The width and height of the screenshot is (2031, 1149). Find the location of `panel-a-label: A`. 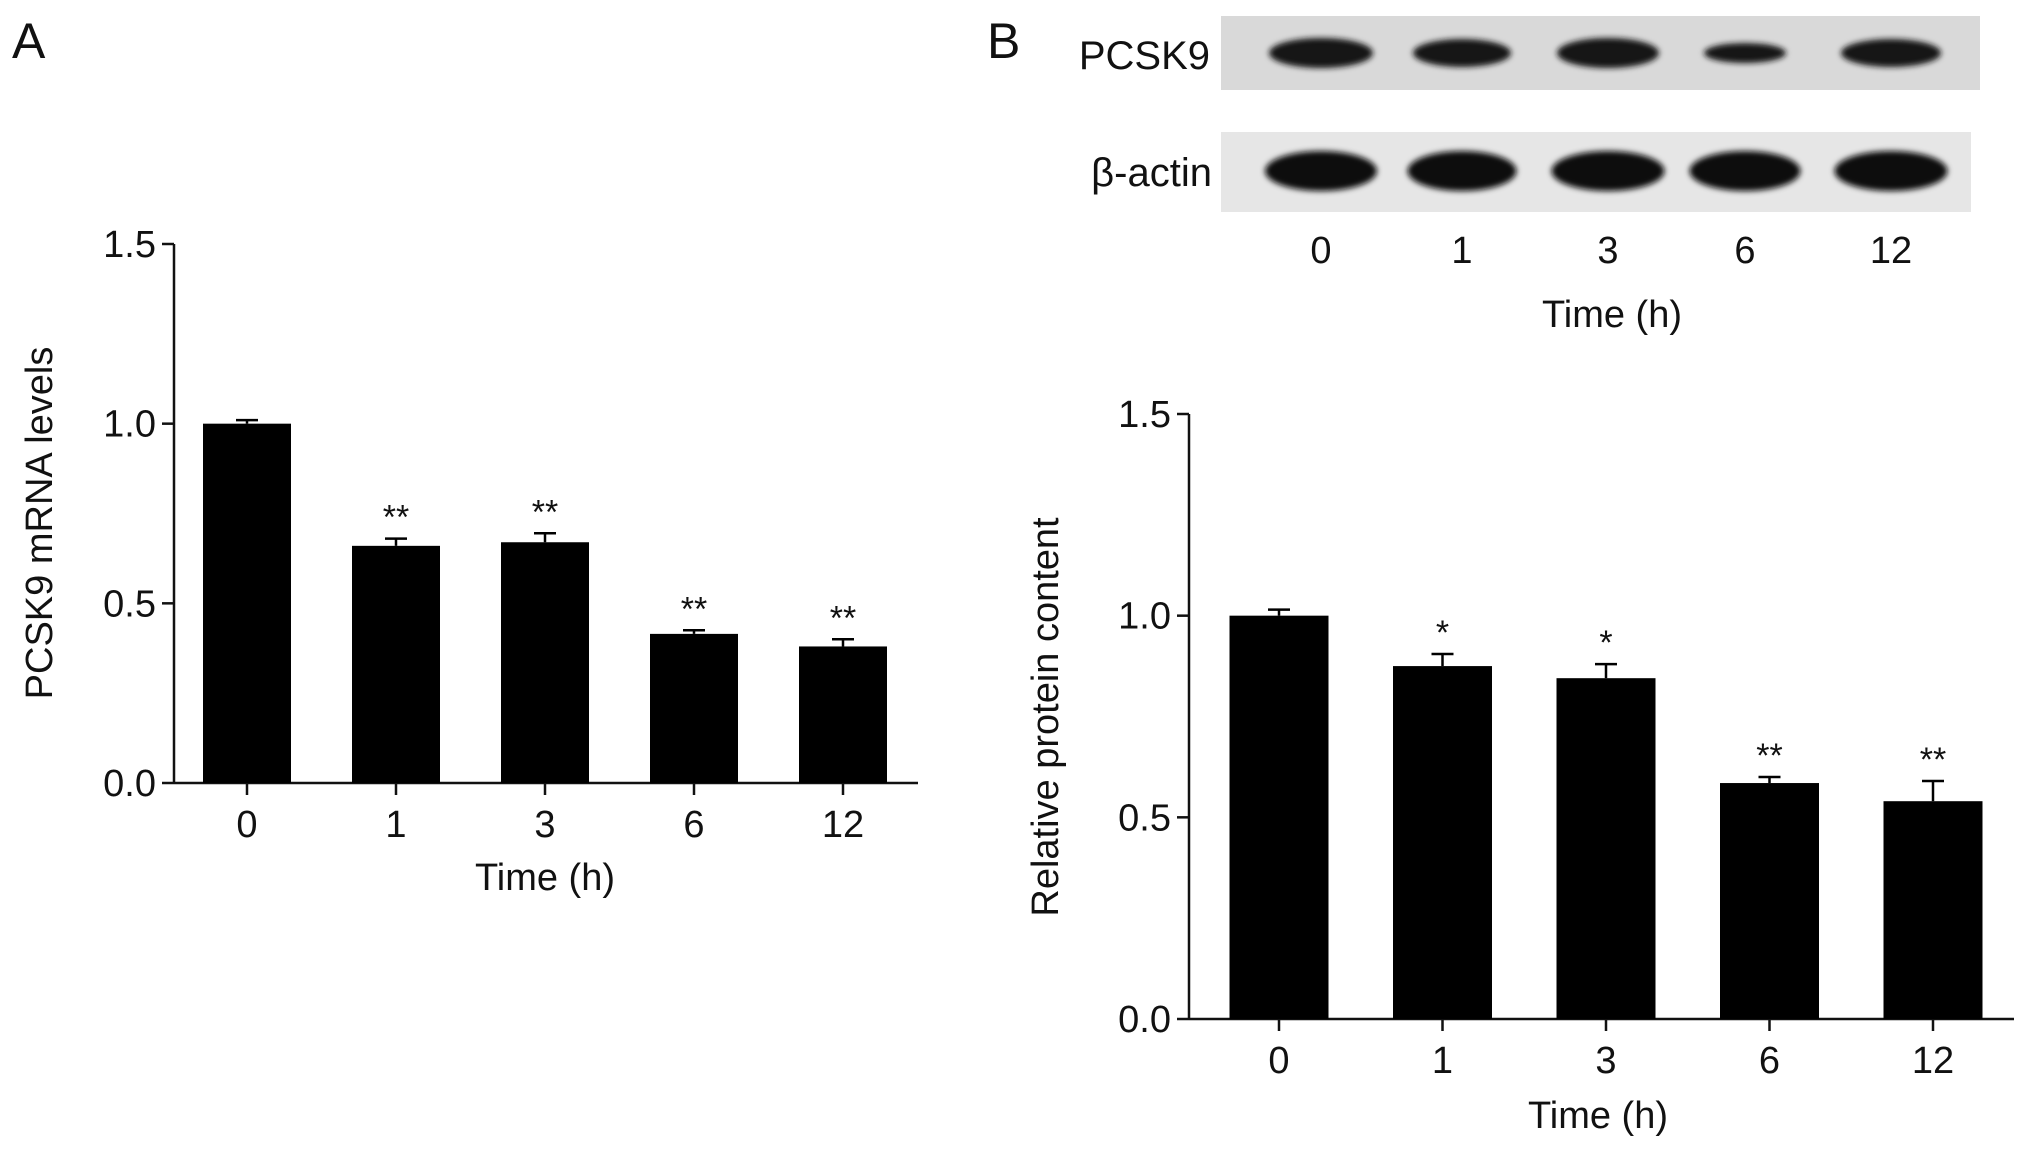

panel-a-label: A is located at coordinates (29, 41).